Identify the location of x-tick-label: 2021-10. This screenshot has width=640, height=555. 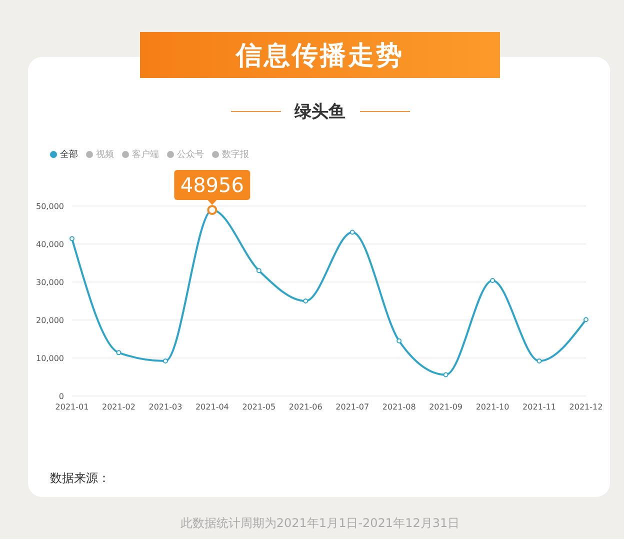
(493, 407).